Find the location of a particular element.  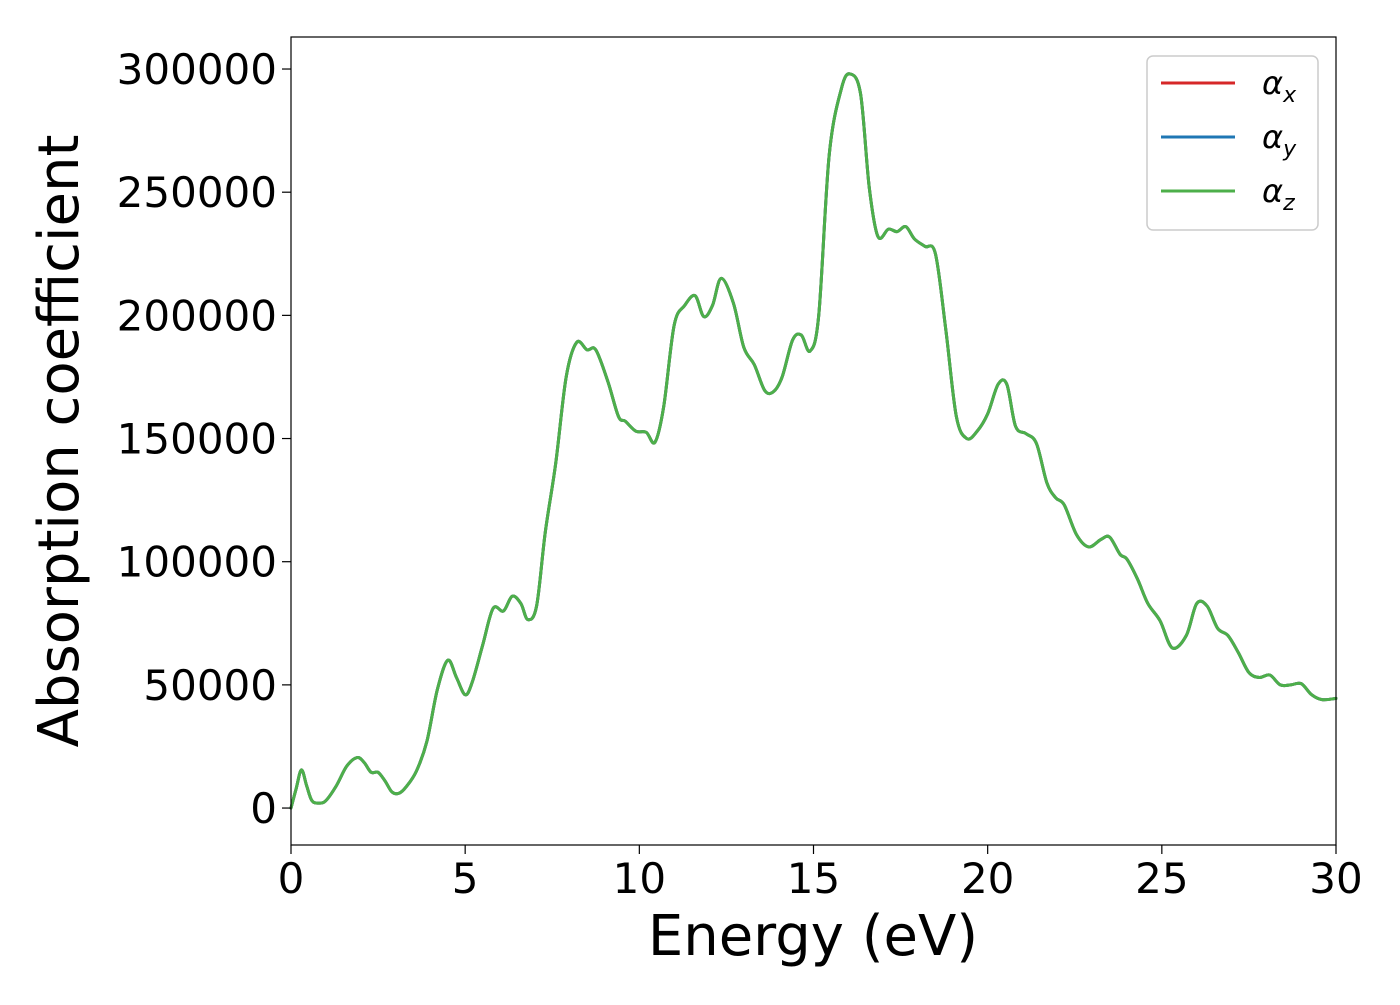

legend: αx αy αz is located at coordinates (1232, 143).